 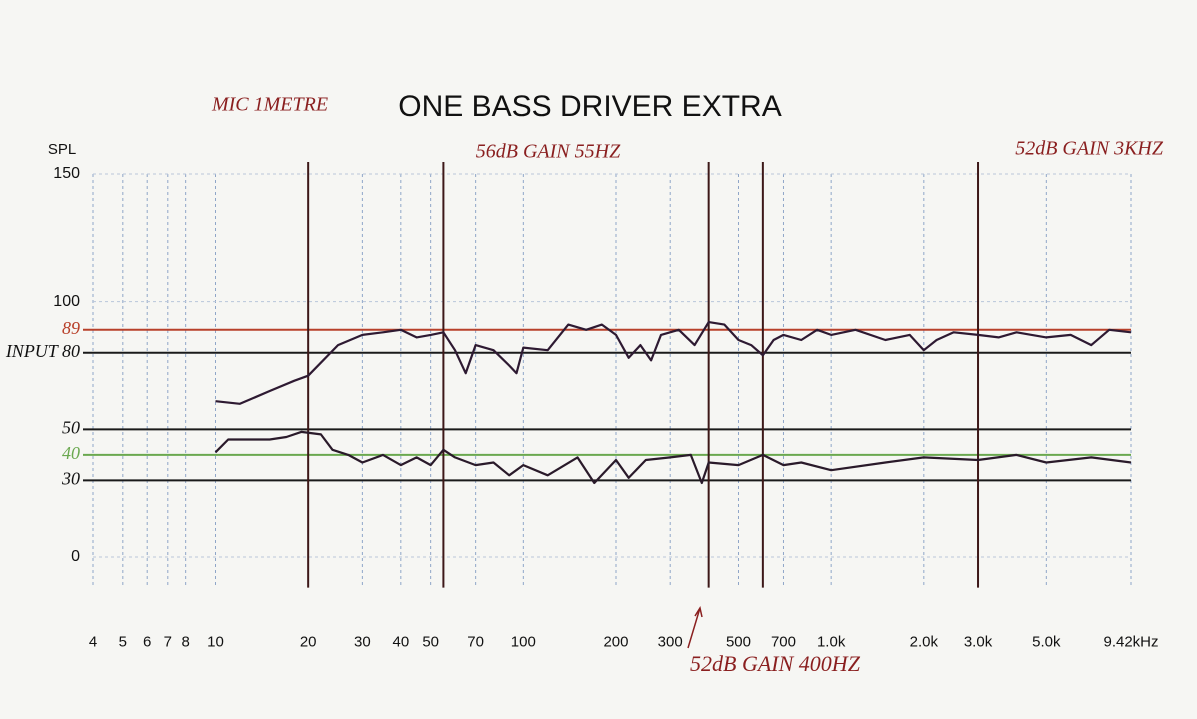 I want to click on x-tick-label: 6, so click(x=147, y=642).